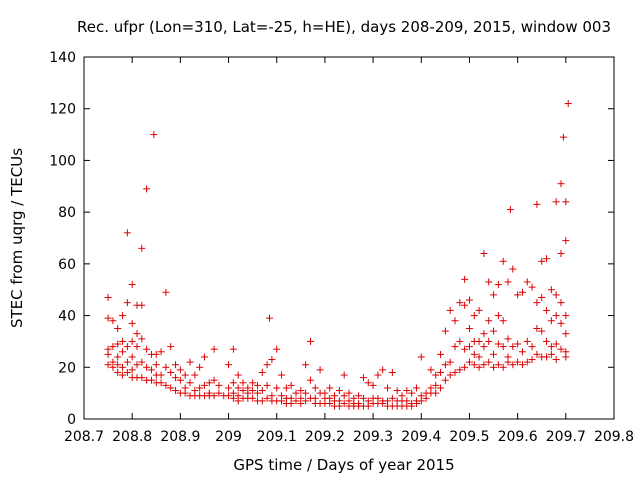 This screenshot has height=480, width=640. Describe the element at coordinates (343, 465) in the screenshot. I see `x-axis-label: GPS time / Days of year 2015` at that location.